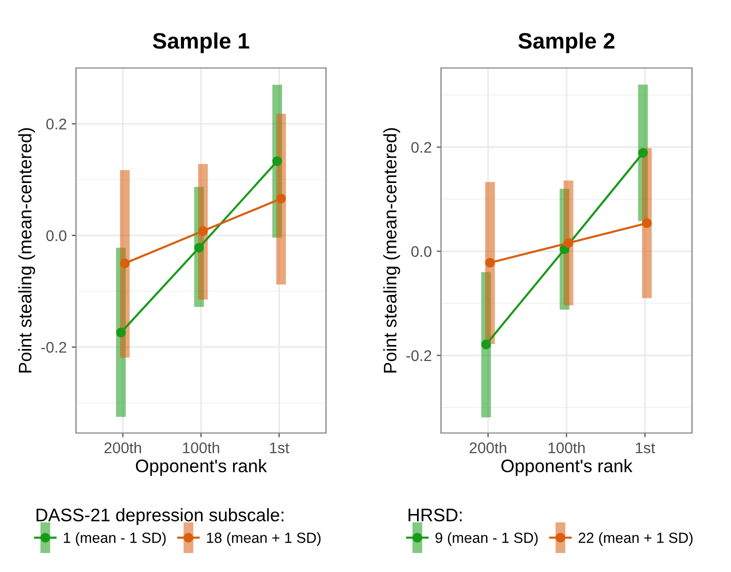 The width and height of the screenshot is (731, 572). What do you see at coordinates (635, 539) in the screenshot?
I see `legend-label: 22 (mean + 1 SD)` at bounding box center [635, 539].